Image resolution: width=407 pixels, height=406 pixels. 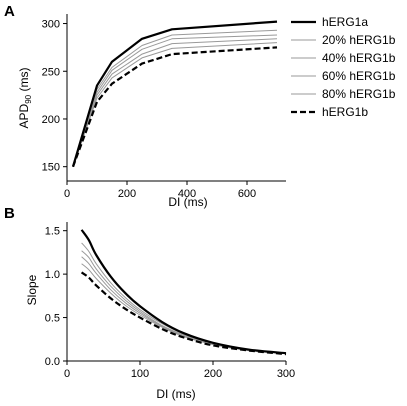 What do you see at coordinates (187, 194) in the screenshot?
I see `panel-a-x-tick-label: 400` at bounding box center [187, 194].